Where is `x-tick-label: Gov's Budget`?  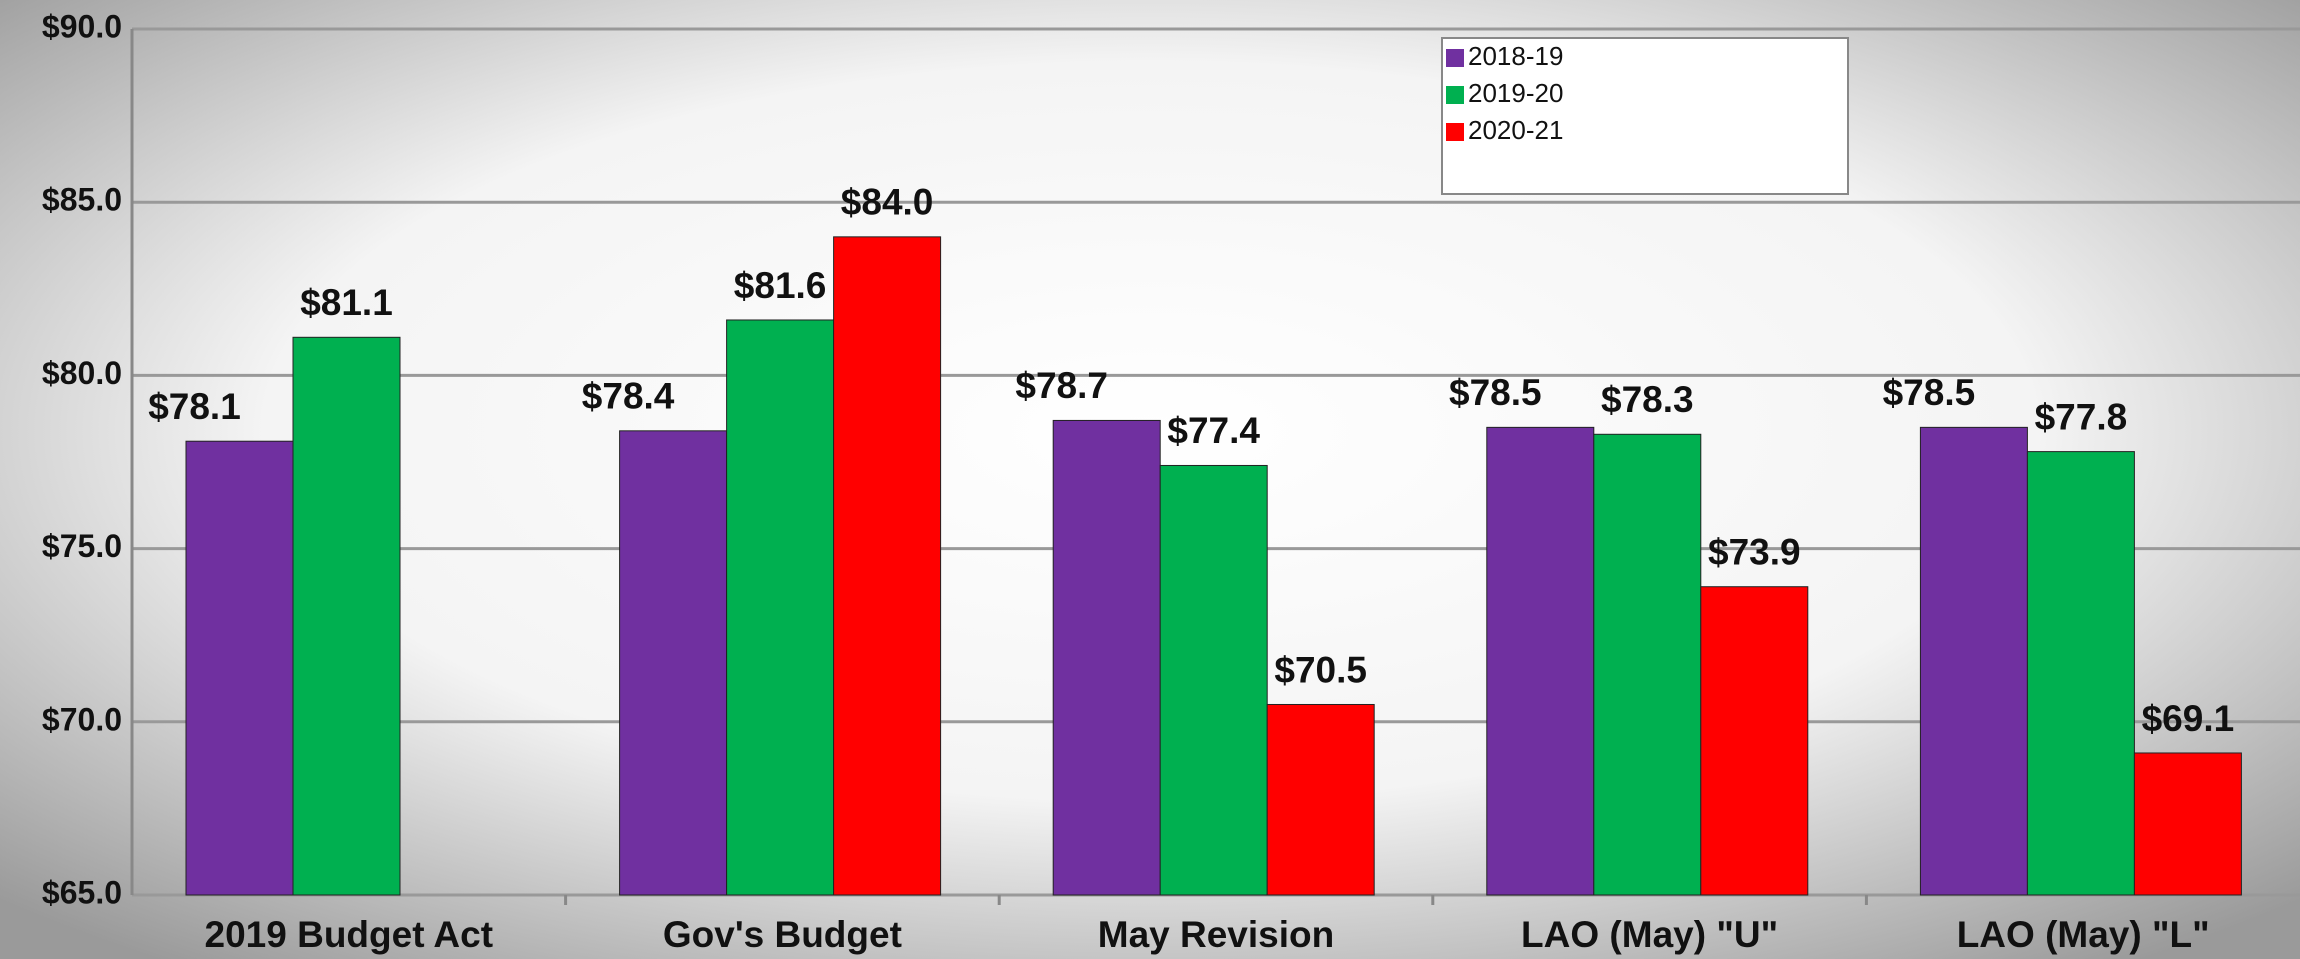
x-tick-label: Gov's Budget is located at coordinates (782, 934).